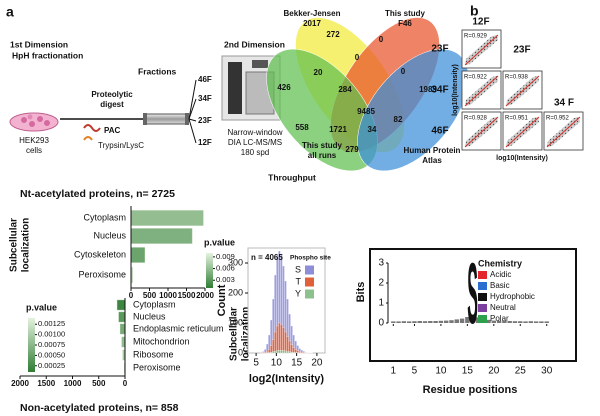 The image size is (600, 416). Describe the element at coordinates (298, 293) in the screenshot. I see `legend-label: Y` at that location.